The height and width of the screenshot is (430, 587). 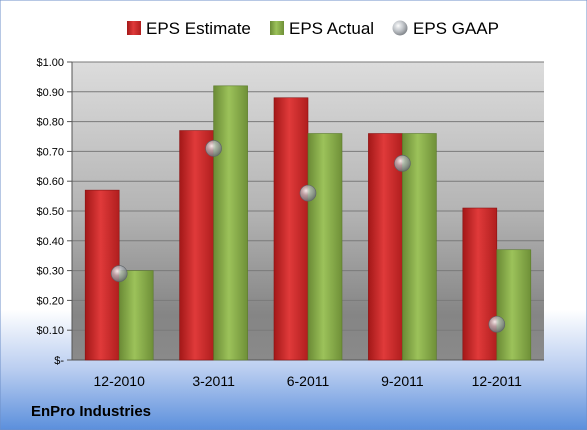 What do you see at coordinates (50, 272) in the screenshot?
I see `y-tick-label: $0.30` at bounding box center [50, 272].